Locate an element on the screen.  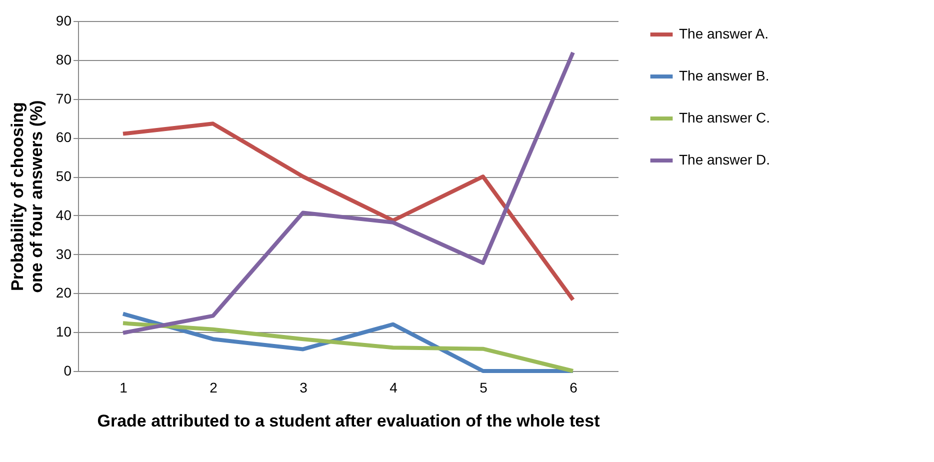
legend-label: The answer B. is located at coordinates (724, 76).